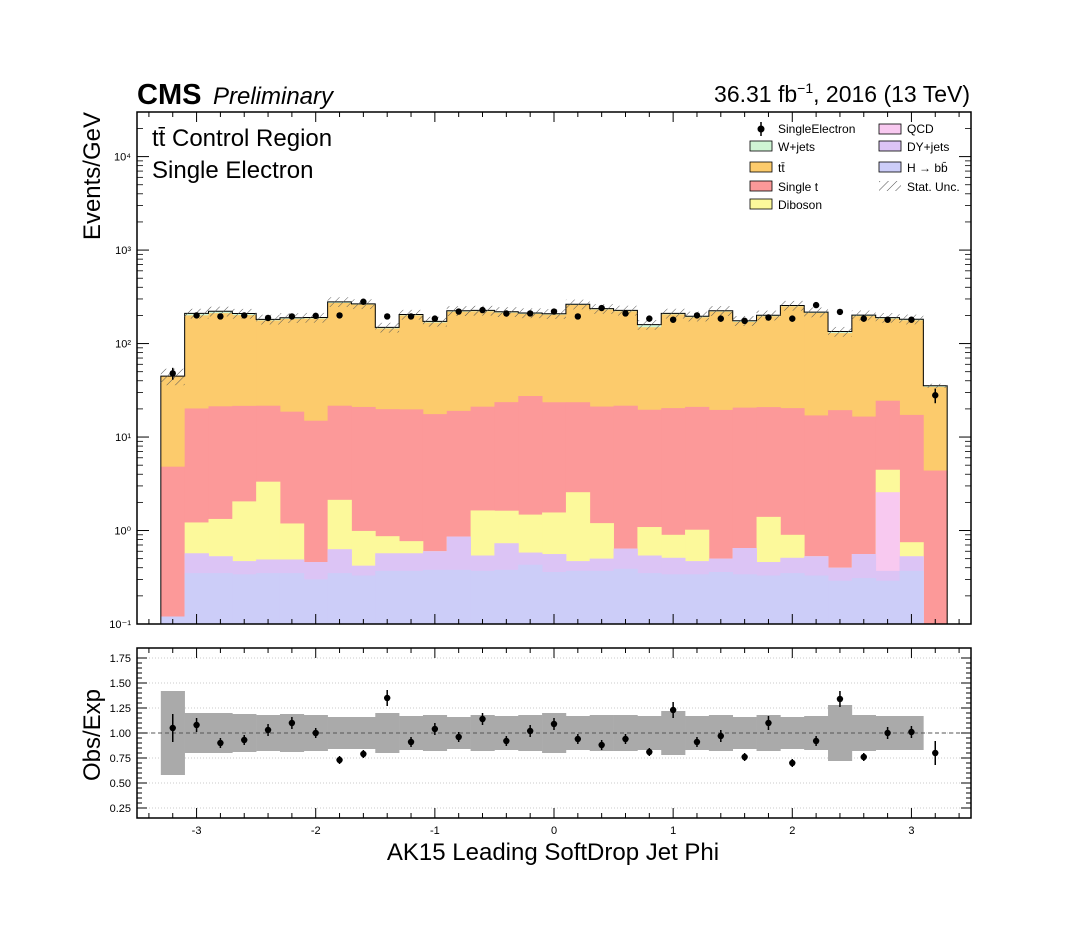  What do you see at coordinates (232, 170) in the screenshot?
I see `region-subtitle: Single Electron` at bounding box center [232, 170].